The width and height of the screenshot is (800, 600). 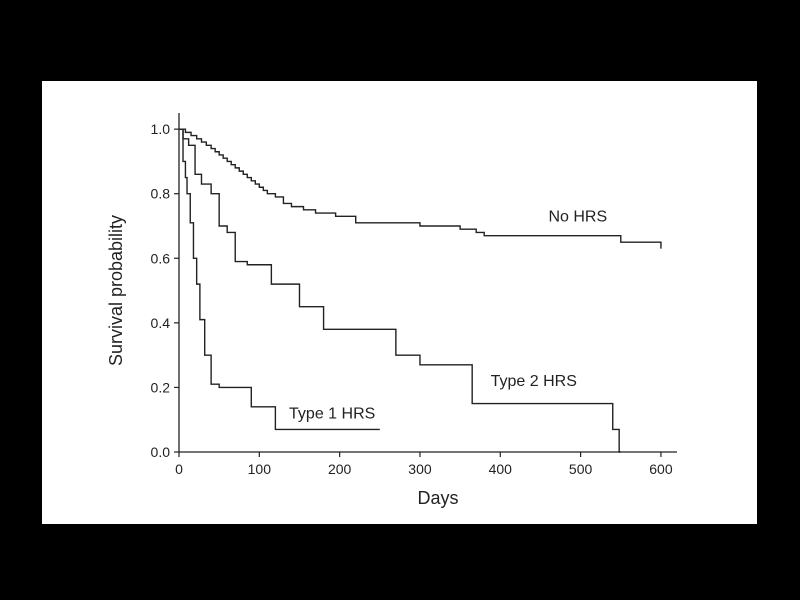 I want to click on x-axis-title: Days, so click(x=437, y=498).